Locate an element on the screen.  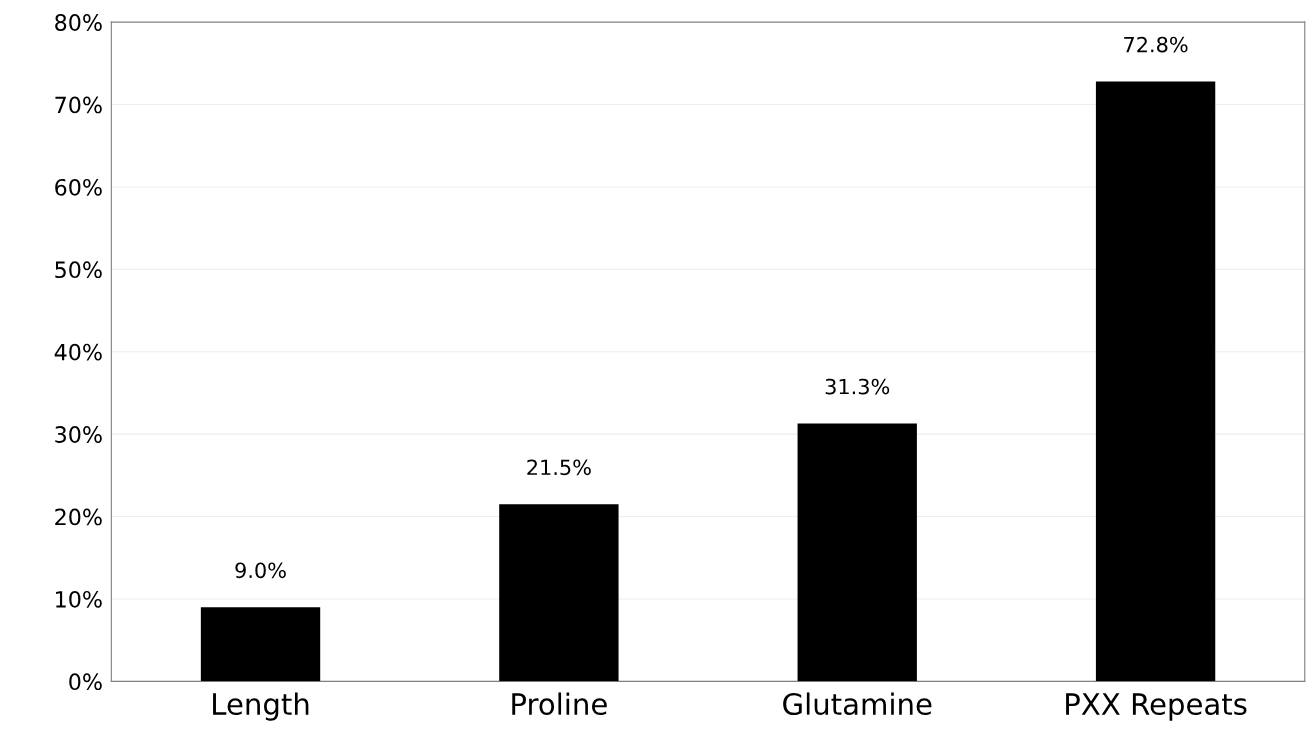
y-tick-label: 80% is located at coordinates (78, 22).